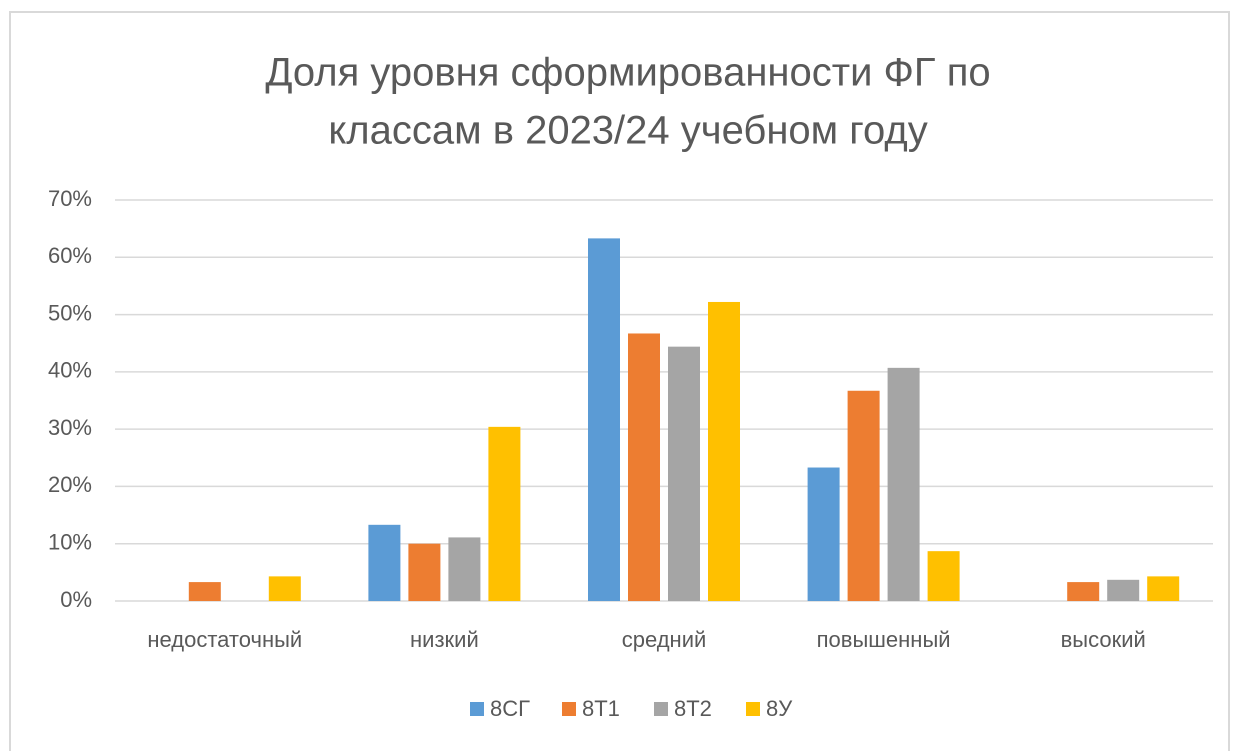 The width and height of the screenshot is (1240, 751). I want to click on x-tick-label: высокий, so click(1103, 639).